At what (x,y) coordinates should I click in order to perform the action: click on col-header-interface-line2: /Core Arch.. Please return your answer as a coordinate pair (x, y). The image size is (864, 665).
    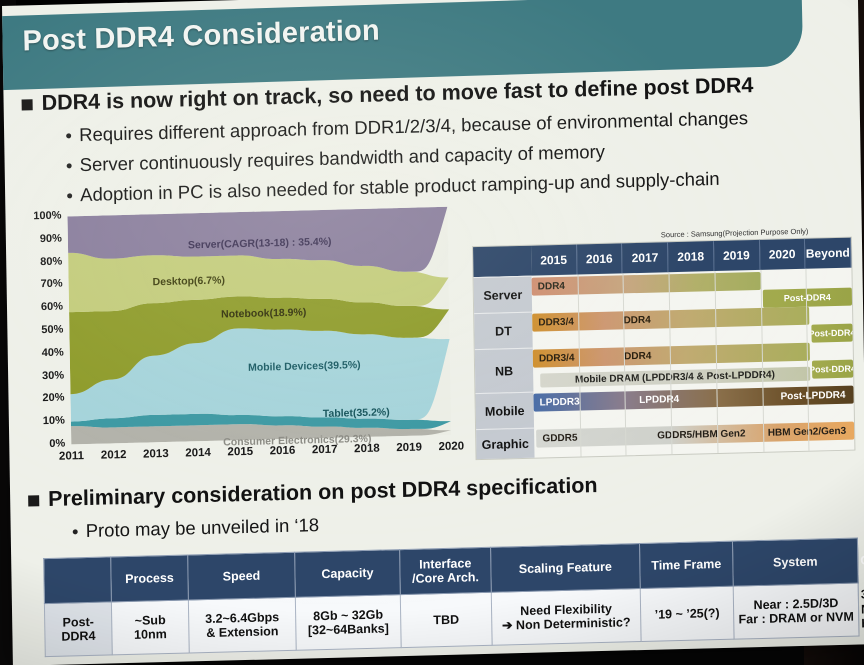
    Looking at the image, I should click on (445, 578).